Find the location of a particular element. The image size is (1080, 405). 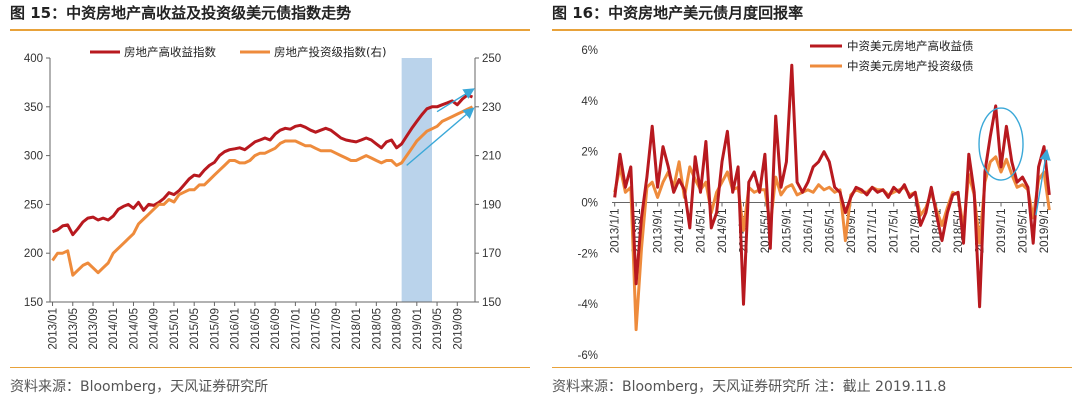

x-tick-label: 2015/09 is located at coordinates (215, 329).